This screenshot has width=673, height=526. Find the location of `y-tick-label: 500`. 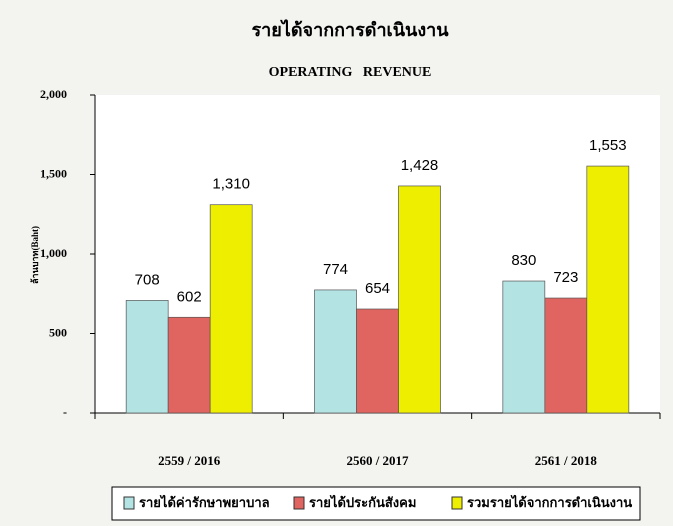

y-tick-label: 500 is located at coordinates (58, 332).